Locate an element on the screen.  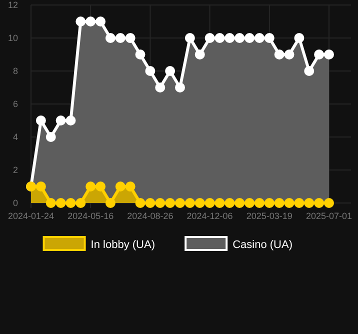
y-tick-label: 4 is located at coordinates (15, 137).